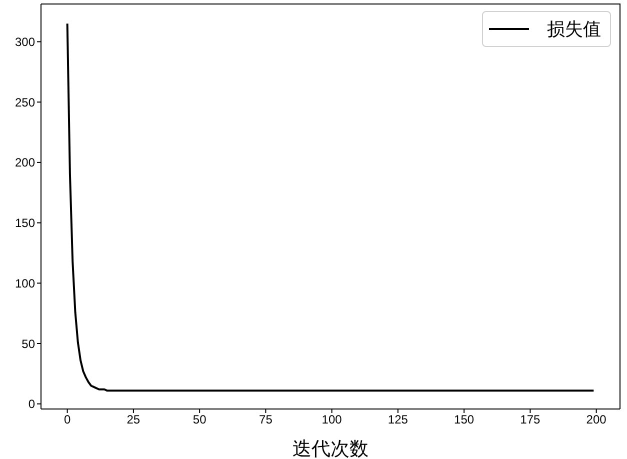 Image resolution: width=627 pixels, height=459 pixels. Describe the element at coordinates (25, 41) in the screenshot. I see `y-tick-label: 300` at that location.